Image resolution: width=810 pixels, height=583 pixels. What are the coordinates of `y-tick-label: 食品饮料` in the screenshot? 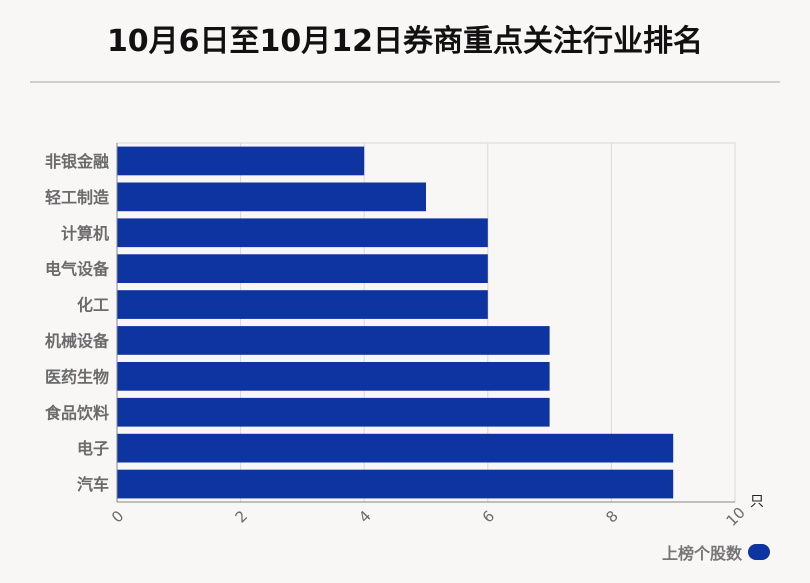 It's located at (76, 412).